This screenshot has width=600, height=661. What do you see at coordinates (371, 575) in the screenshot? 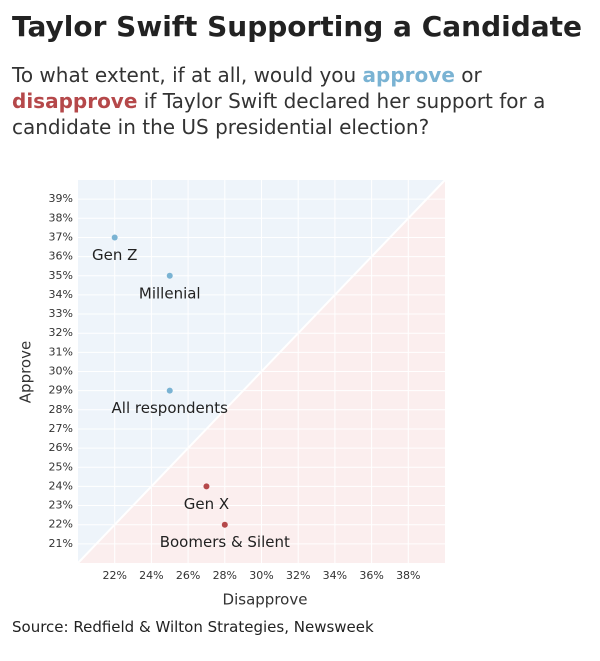
I see `x-tick-label: 36%` at bounding box center [371, 575].